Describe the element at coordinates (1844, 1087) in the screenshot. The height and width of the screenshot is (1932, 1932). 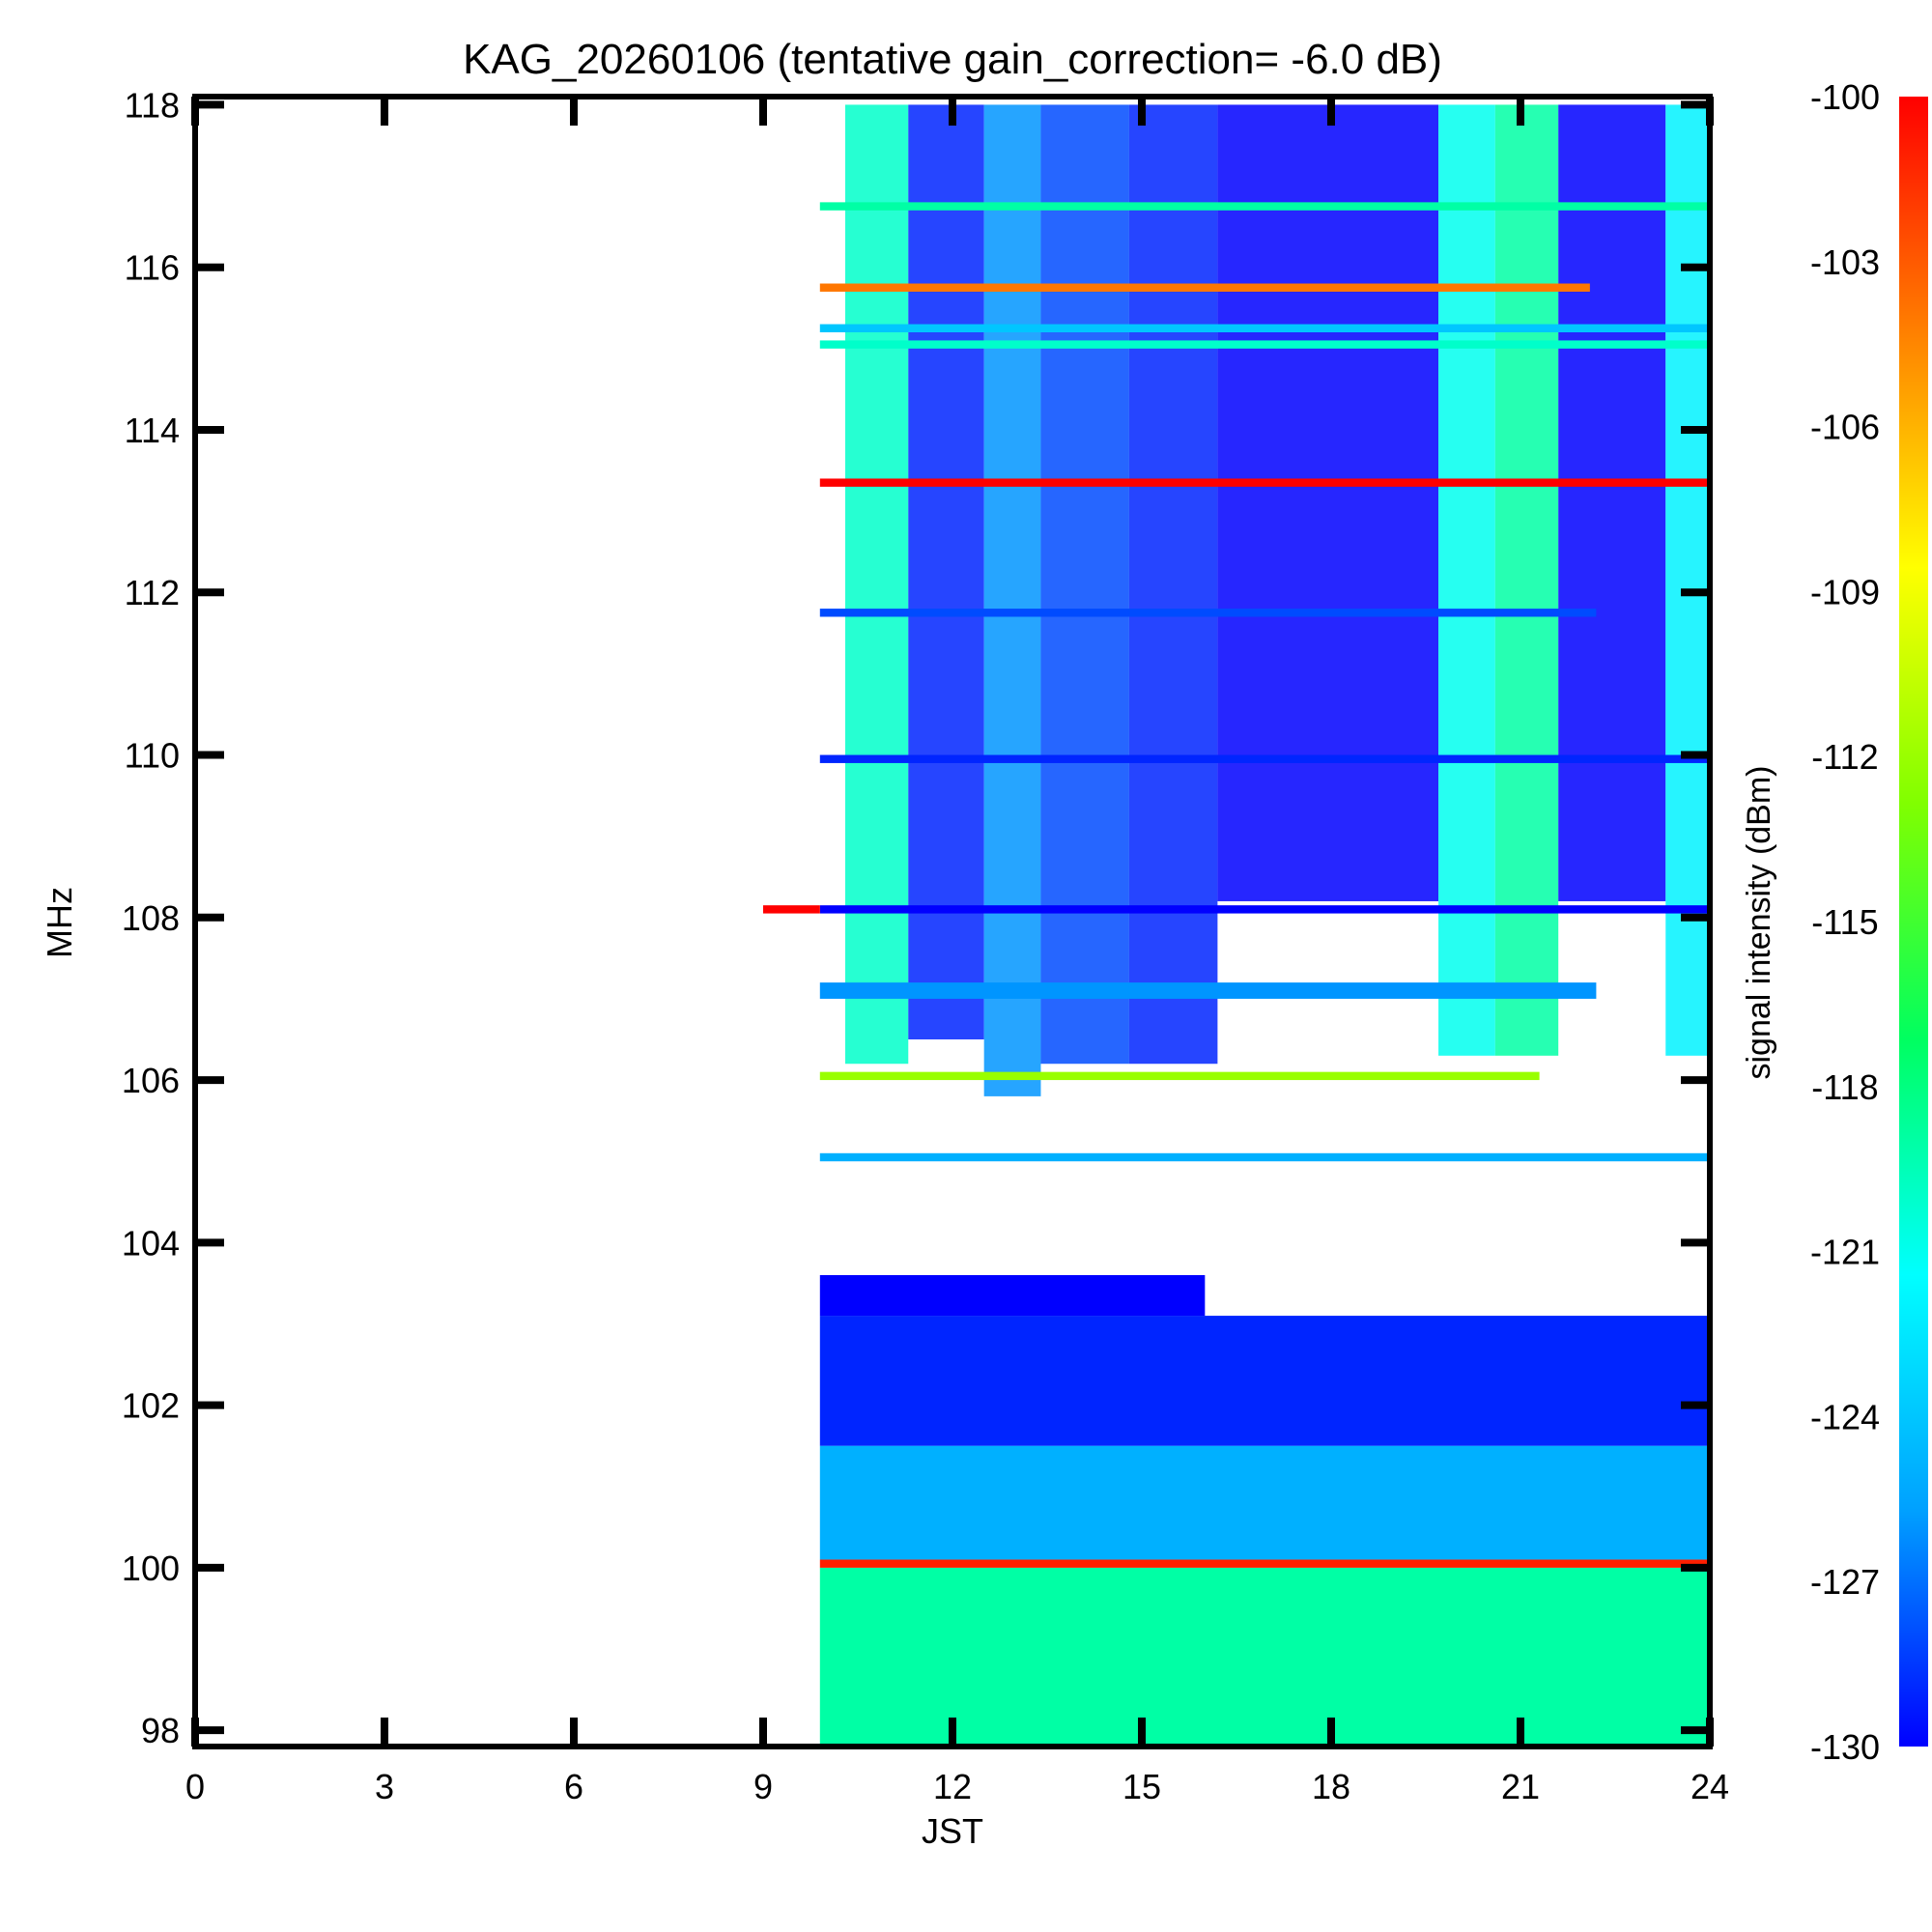
I see `colorbar-tick-label: -118` at that location.